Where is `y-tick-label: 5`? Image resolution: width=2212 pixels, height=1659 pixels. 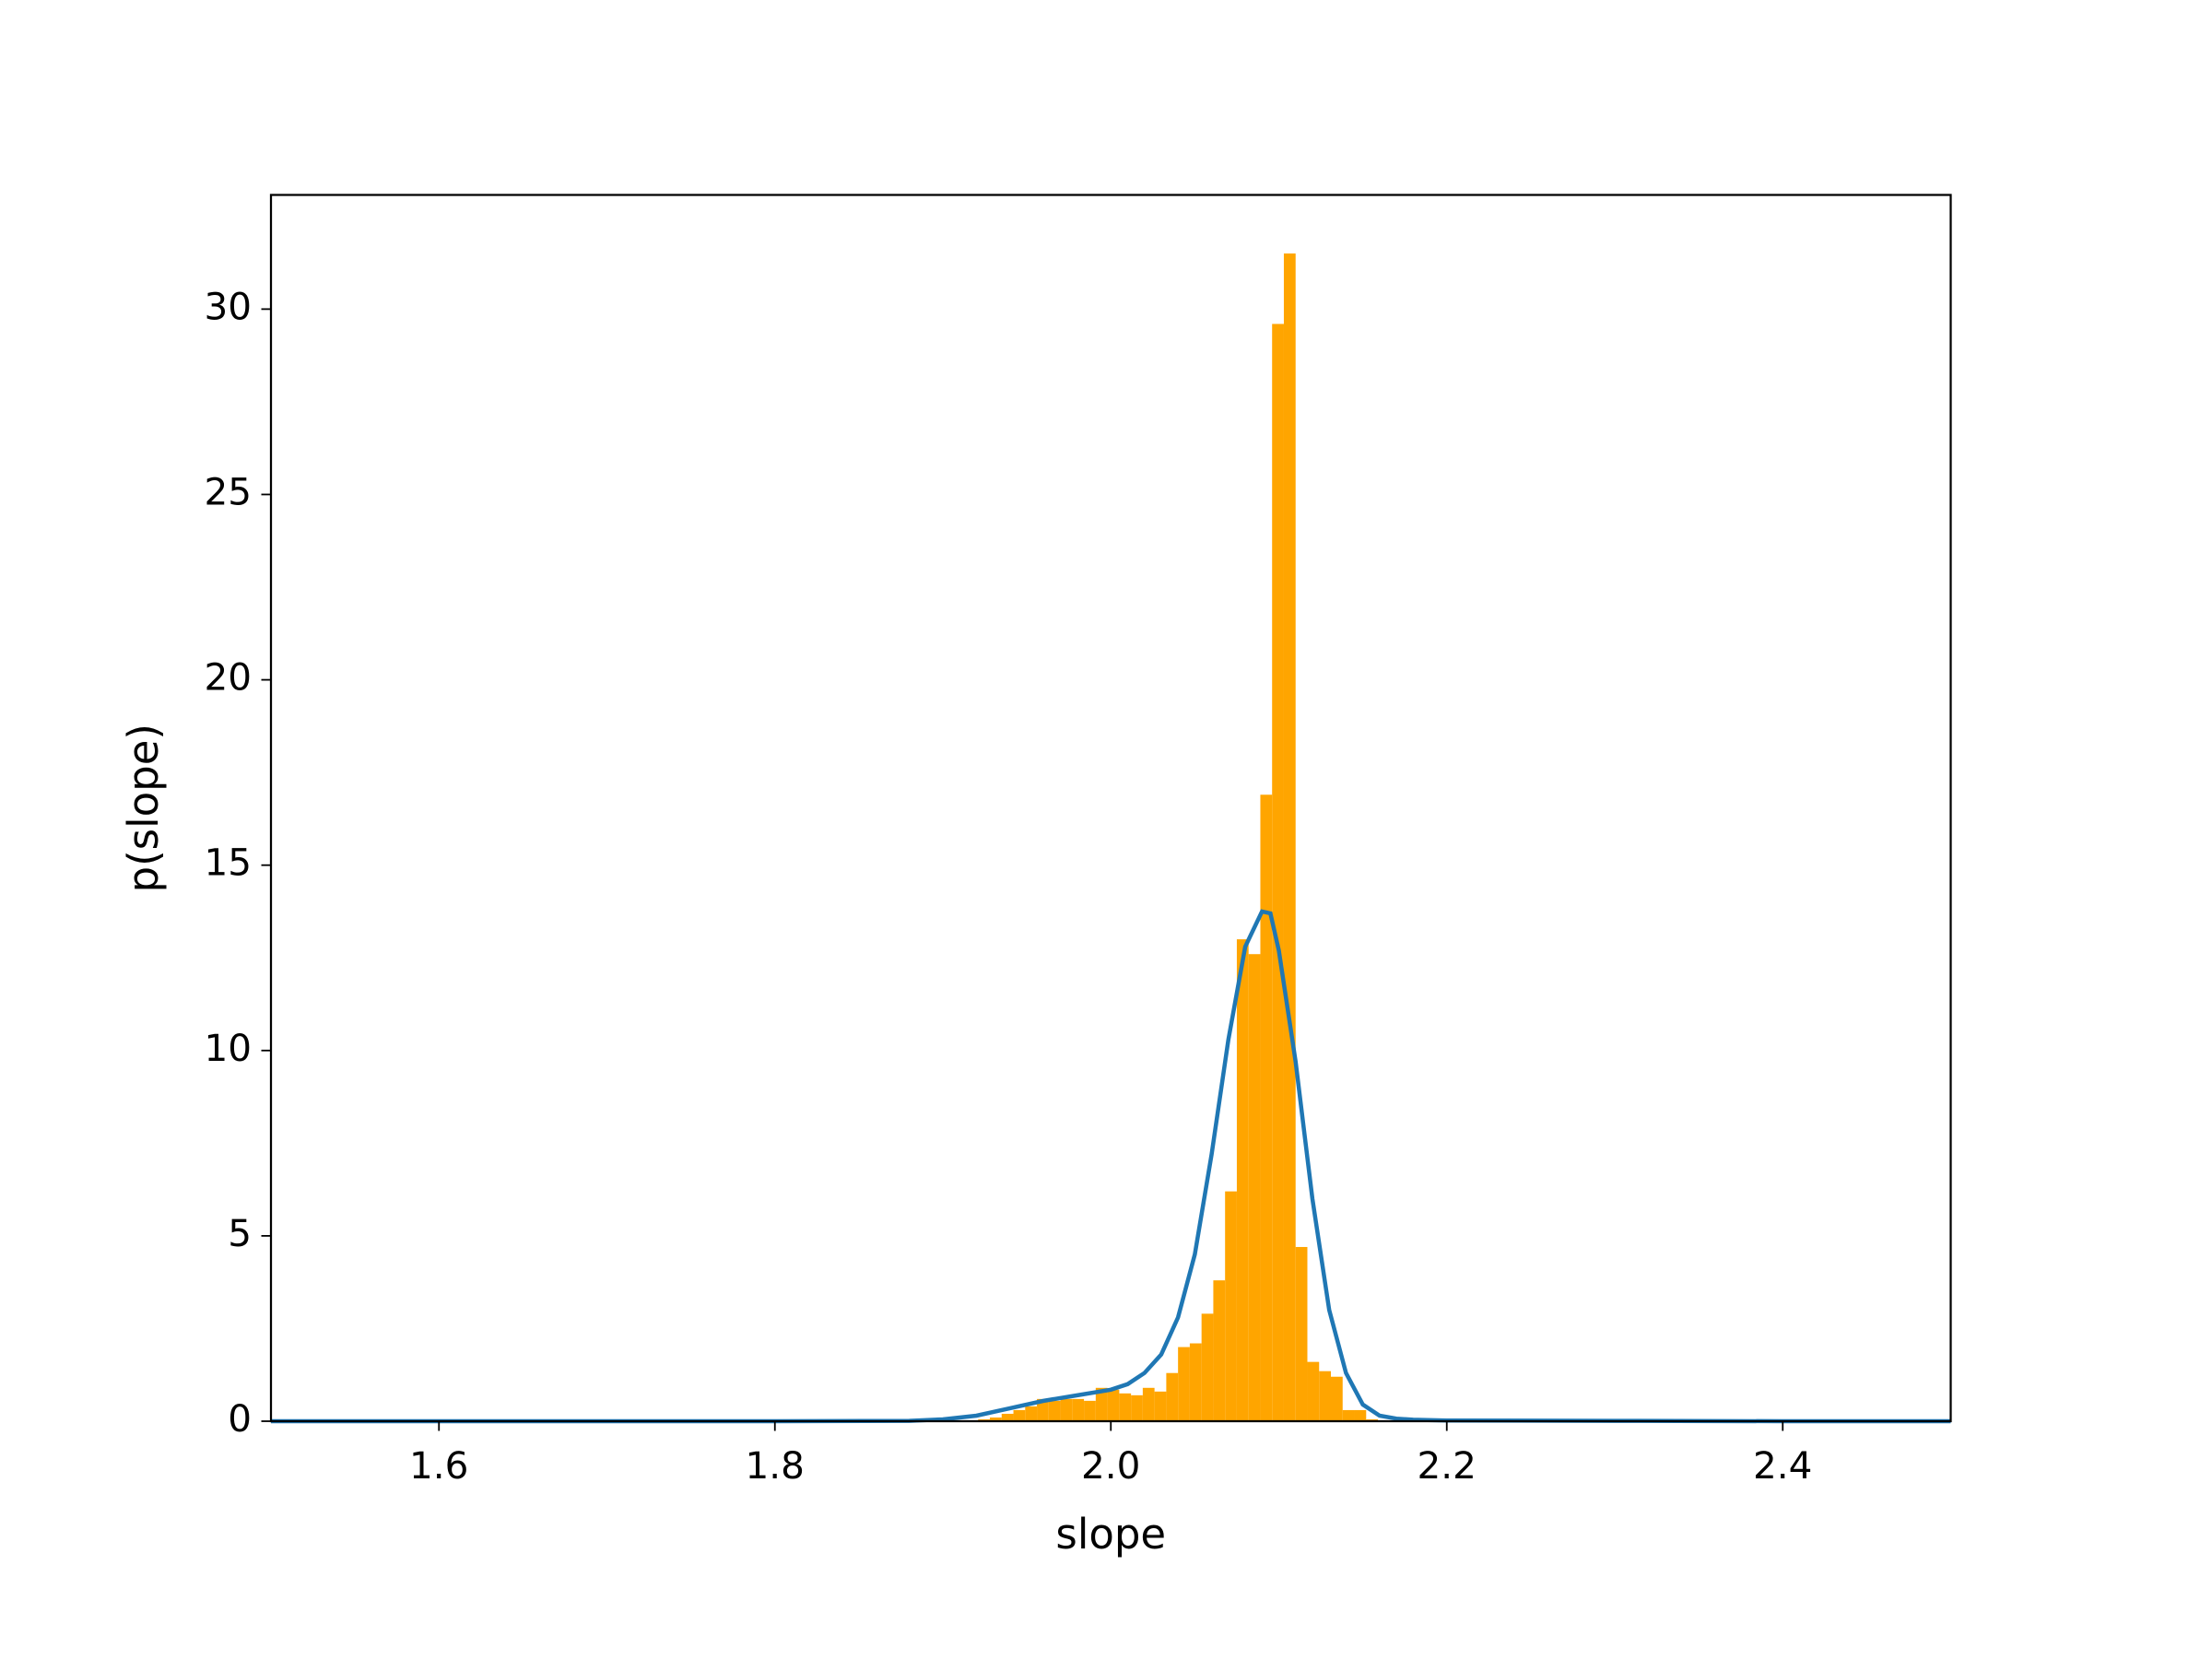
y-tick-label: 5 is located at coordinates (240, 1233).